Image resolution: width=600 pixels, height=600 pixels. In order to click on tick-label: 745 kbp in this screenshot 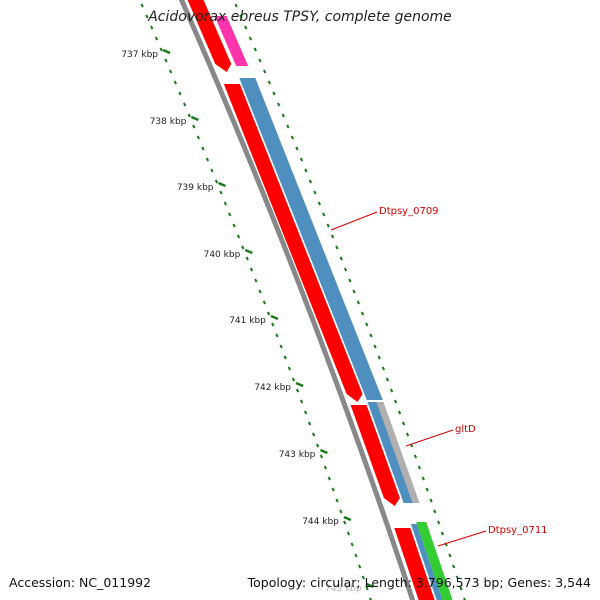, I will do `click(343, 589)`.